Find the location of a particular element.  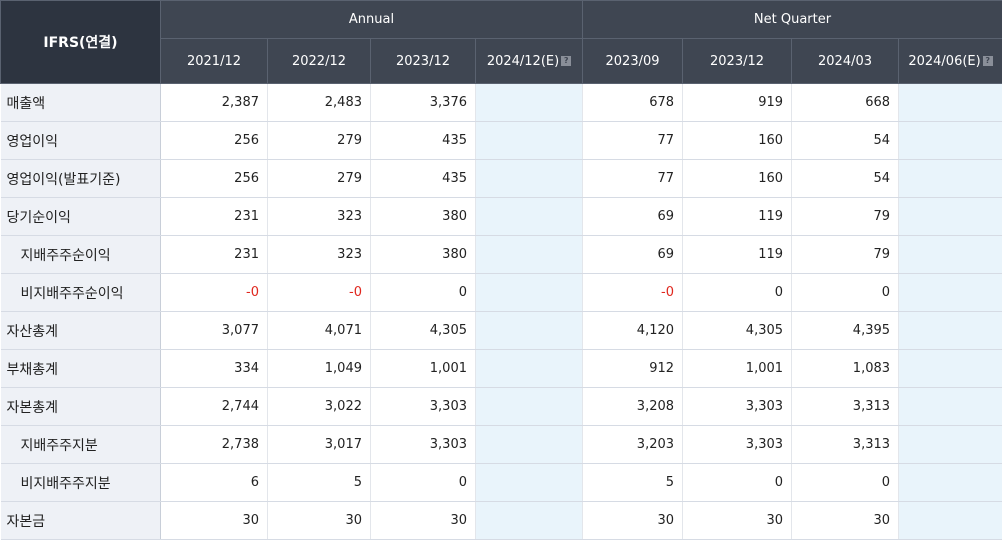

table-row: 자산총계 3,077 4,071 4,305 4,120 4,305 4,395 is located at coordinates (501, 330).